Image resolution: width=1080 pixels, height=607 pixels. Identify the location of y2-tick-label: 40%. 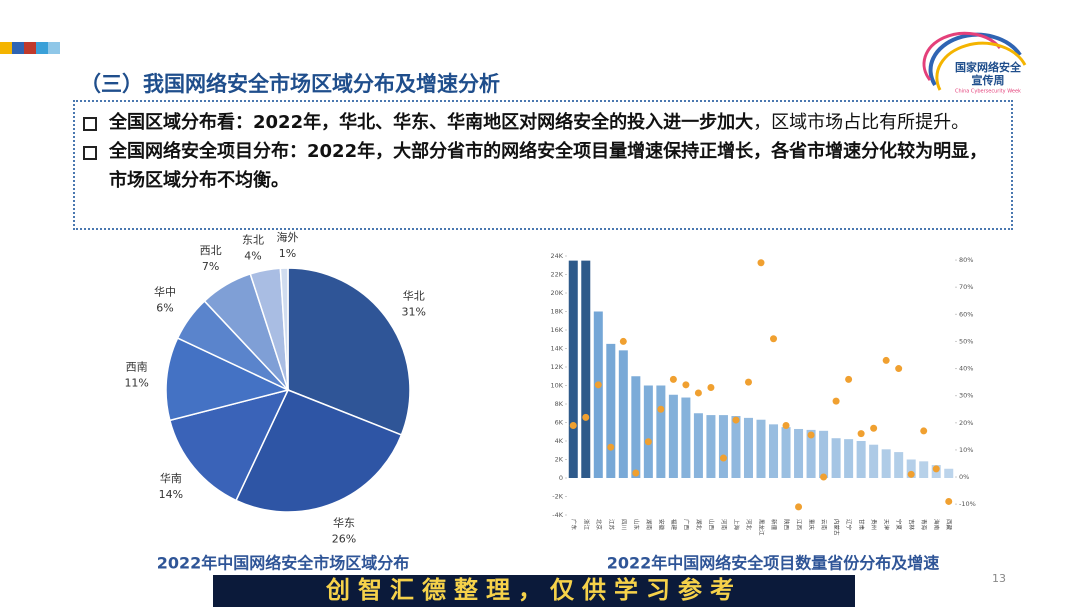
(966, 369).